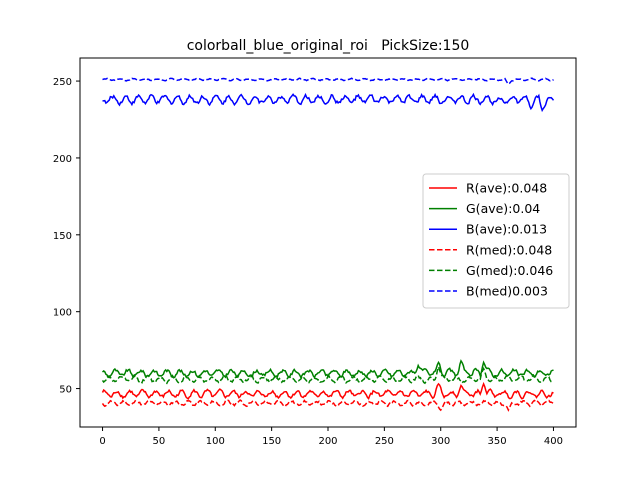 Image resolution: width=640 pixels, height=480 pixels. I want to click on legend-label: R(ave):0.048, so click(506, 188).